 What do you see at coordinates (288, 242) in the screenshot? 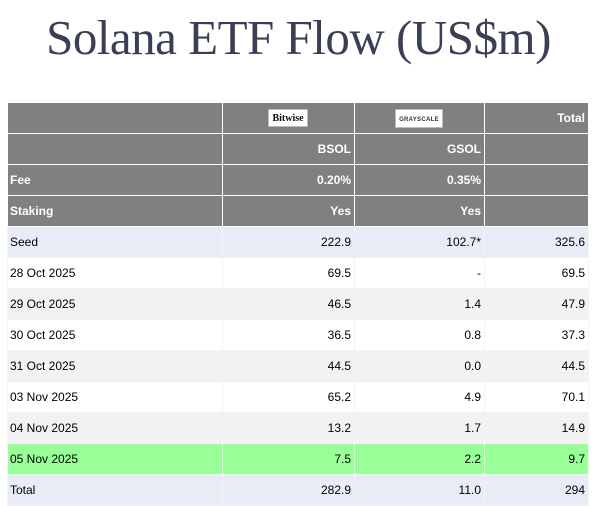
I see `row-bsol: 222.9` at bounding box center [288, 242].